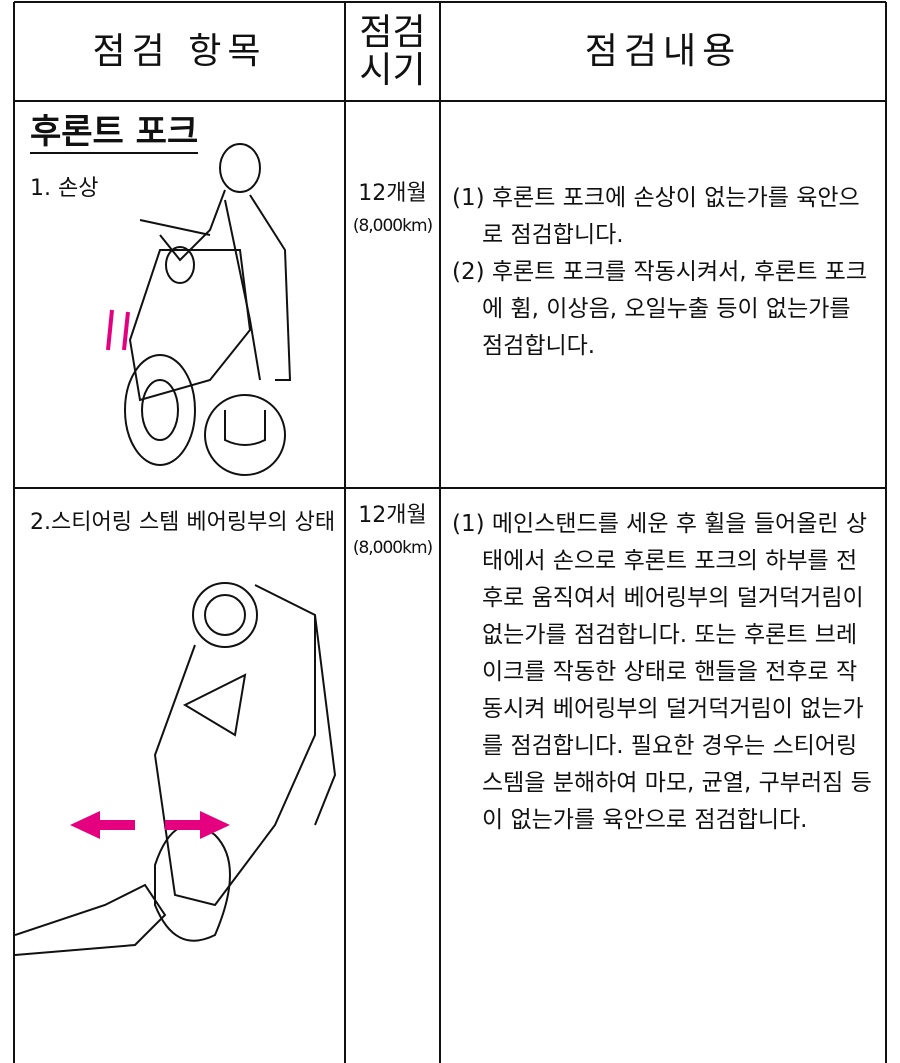  What do you see at coordinates (183, 522) in the screenshot?
I see `item: 2.스티어링 스템 베어링부의 상태` at bounding box center [183, 522].